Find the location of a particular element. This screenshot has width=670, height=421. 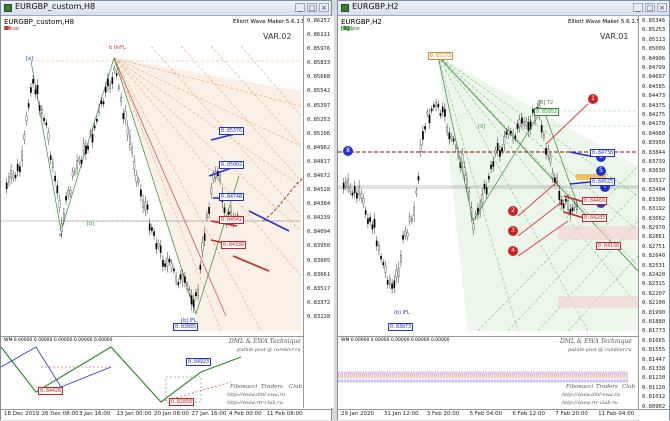

wave-label-button: [W] is located at coordinates (346, 29).